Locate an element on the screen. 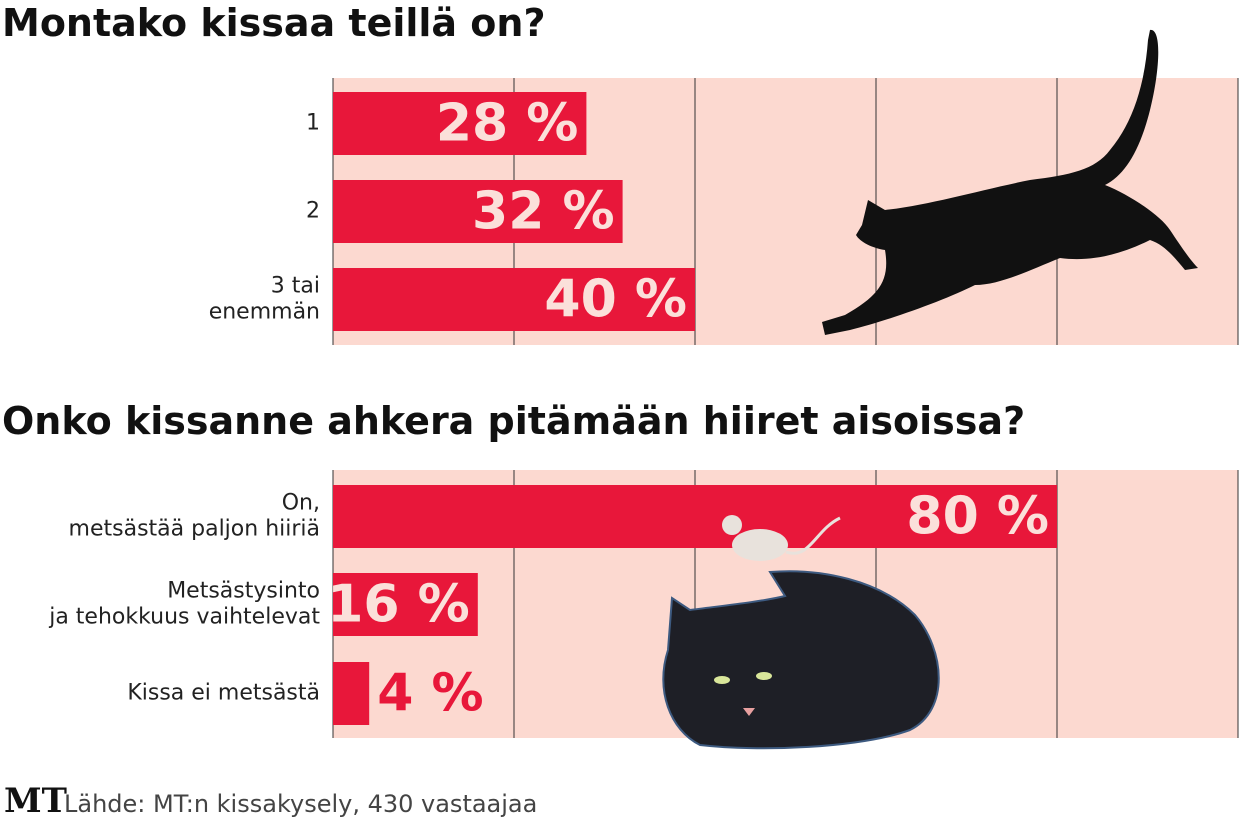 Image resolution: width=1240 pixels, height=829 pixels. category-label: 2 is located at coordinates (313, 211).